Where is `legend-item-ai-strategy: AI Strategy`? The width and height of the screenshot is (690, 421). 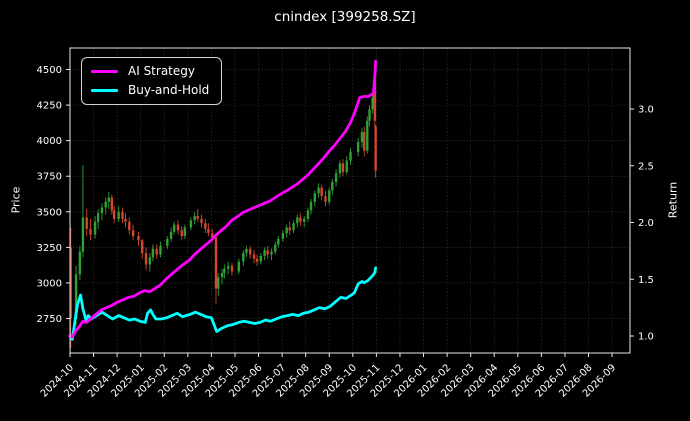 legend-item-ai-strategy: AI Strategy is located at coordinates (150, 71).